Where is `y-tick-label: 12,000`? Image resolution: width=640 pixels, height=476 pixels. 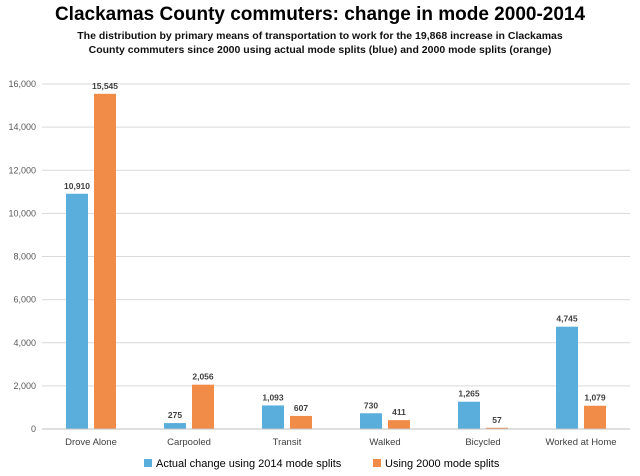
y-tick-label: 12,000 is located at coordinates (22, 170).